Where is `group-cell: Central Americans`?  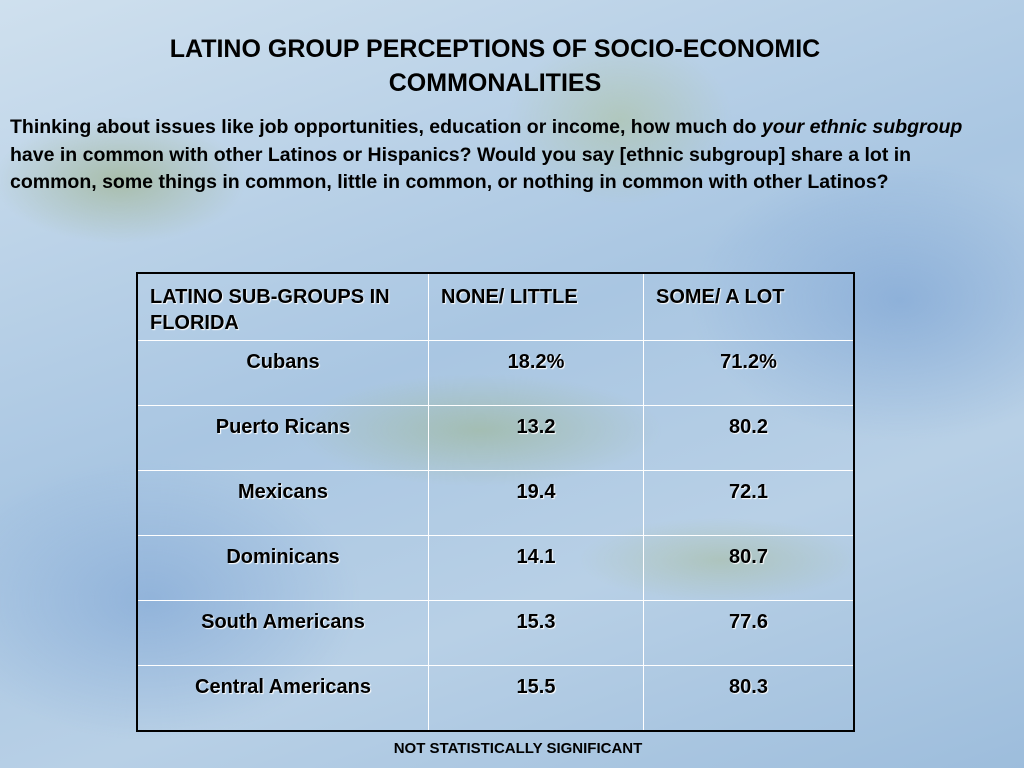 group-cell: Central Americans is located at coordinates (282, 698).